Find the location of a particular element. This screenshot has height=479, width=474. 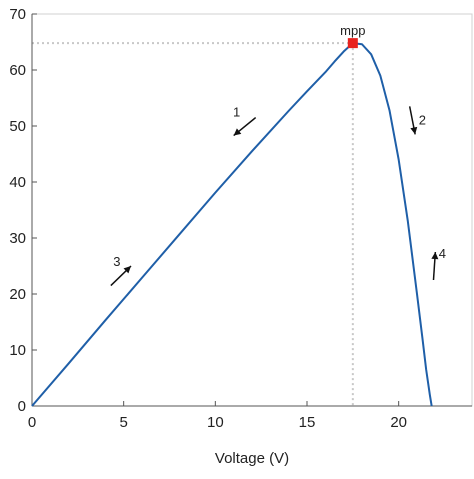

x-tick-label: 5 is located at coordinates (123, 422).